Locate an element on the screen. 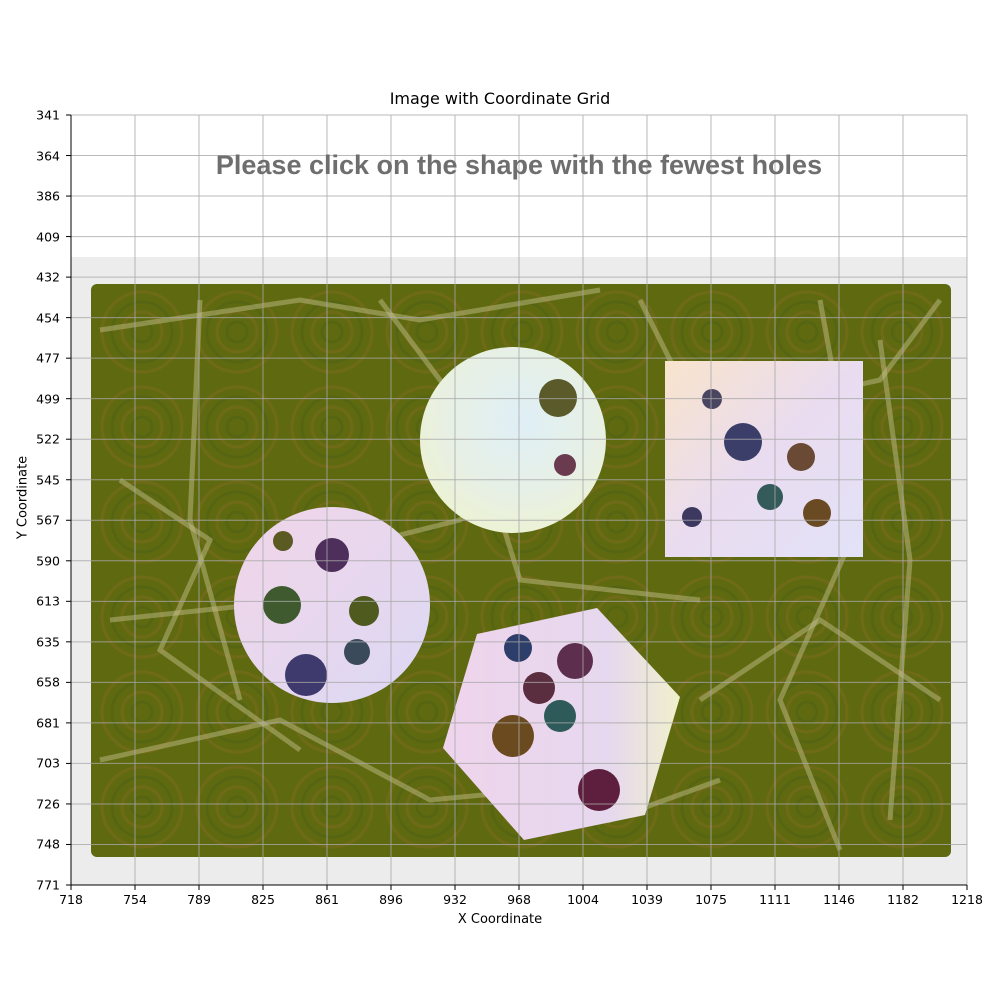 The height and width of the screenshot is (1000, 1000). y-tick-label: 703 is located at coordinates (48, 763).